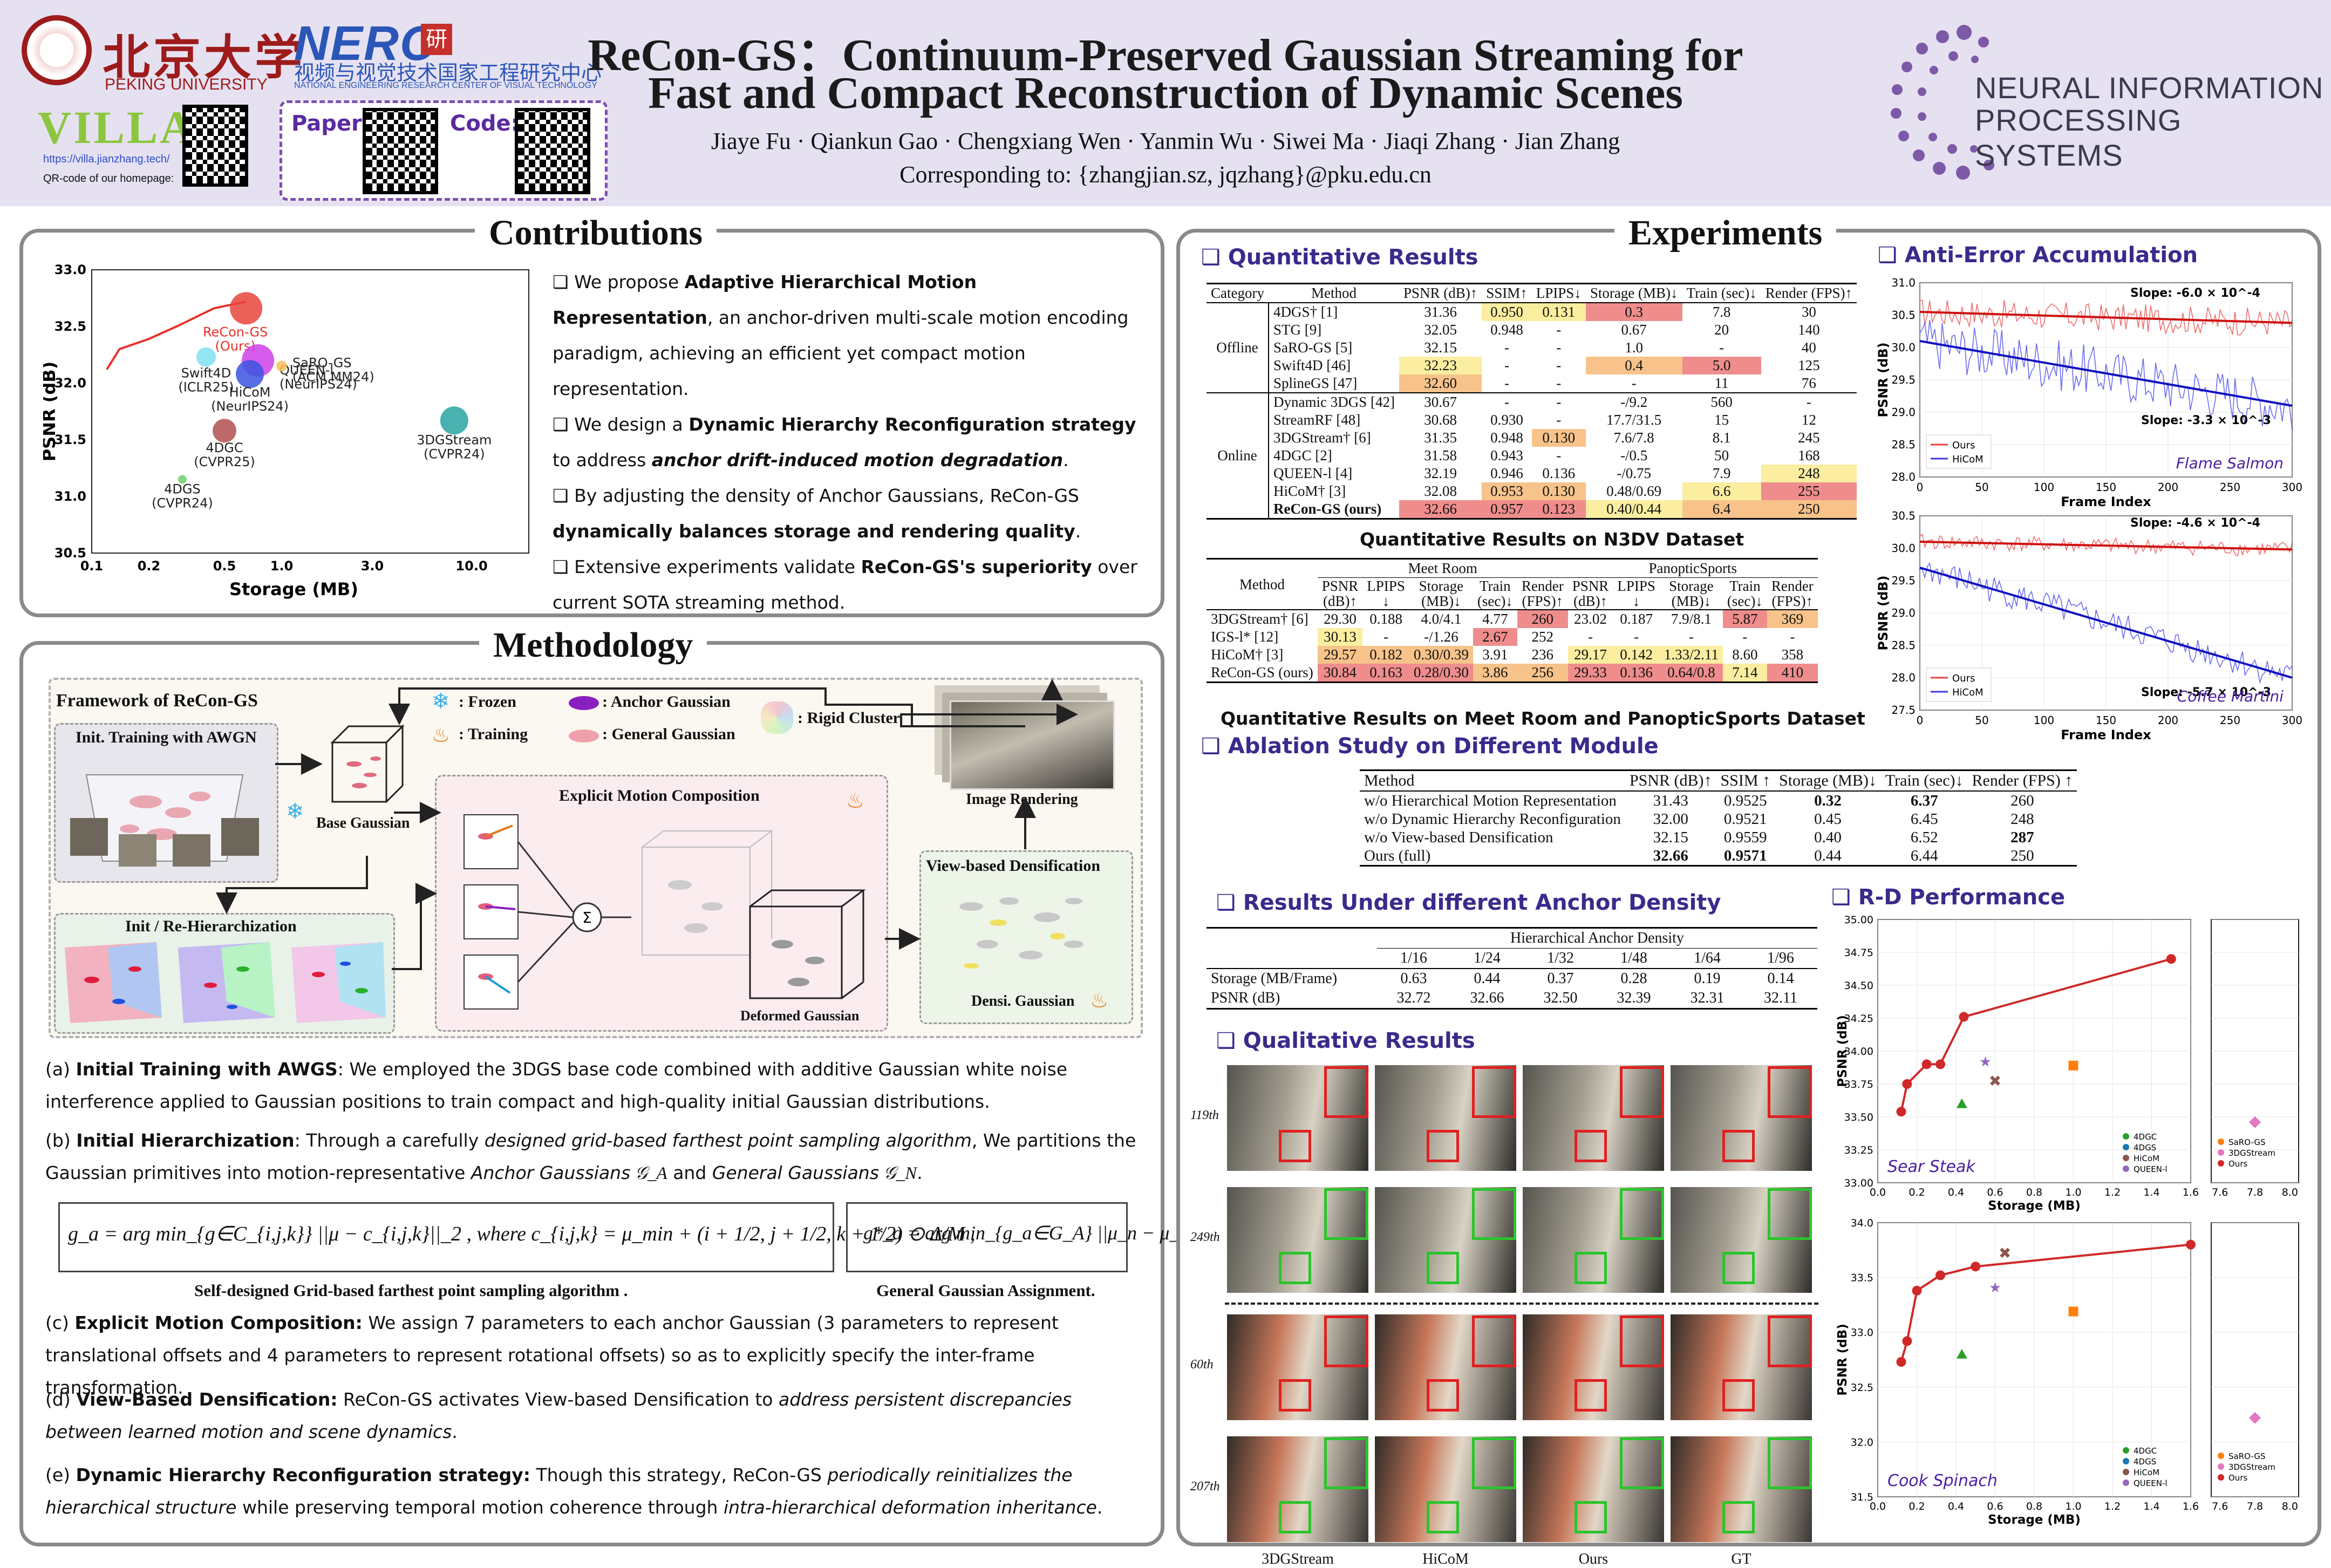 The image size is (2331, 1568). I want to click on table-cell: 0.44, so click(1828, 855).